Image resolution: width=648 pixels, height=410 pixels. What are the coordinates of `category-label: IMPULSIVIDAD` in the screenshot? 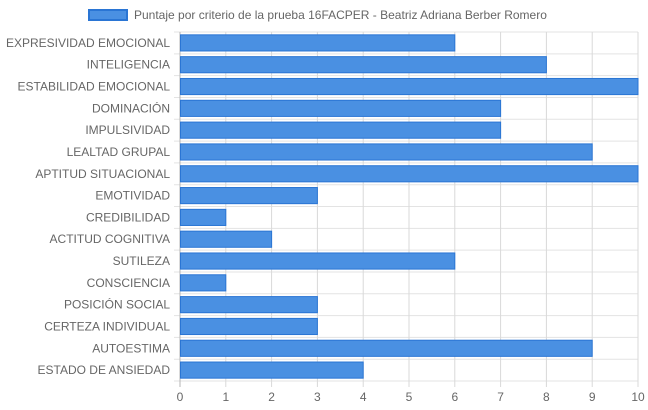 It's located at (127, 130).